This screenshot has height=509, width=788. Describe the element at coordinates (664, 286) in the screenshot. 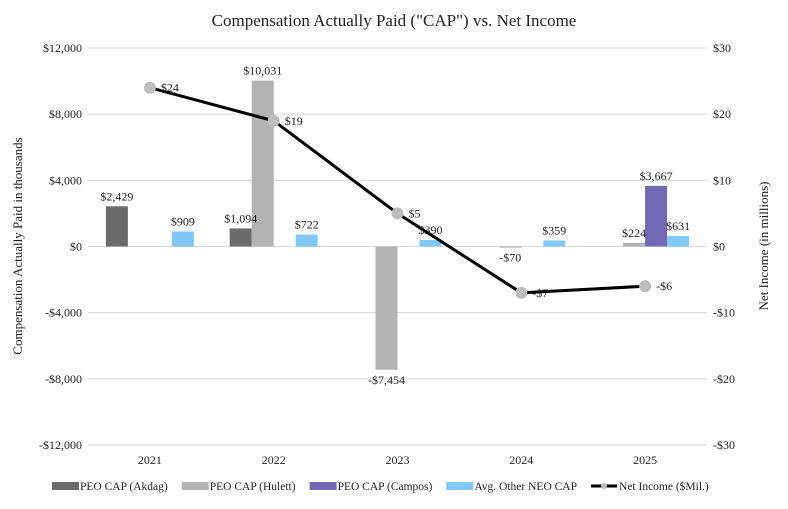

I see `net-income-label: -$6` at that location.